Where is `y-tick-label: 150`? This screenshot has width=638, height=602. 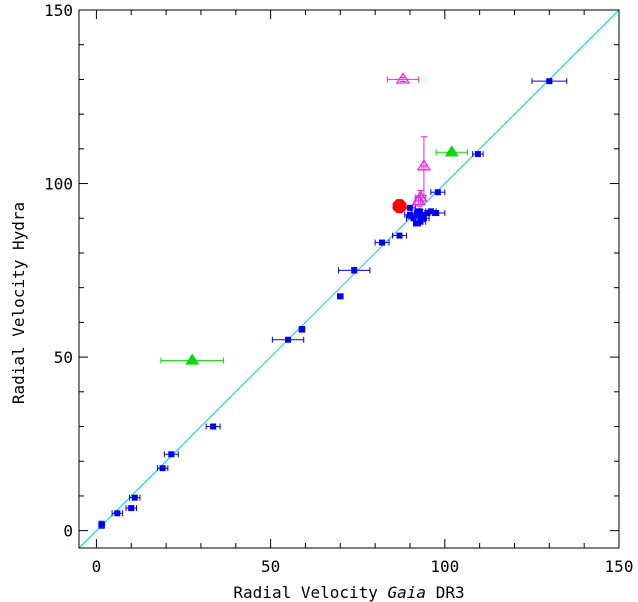 y-tick-label: 150 is located at coordinates (58, 10).